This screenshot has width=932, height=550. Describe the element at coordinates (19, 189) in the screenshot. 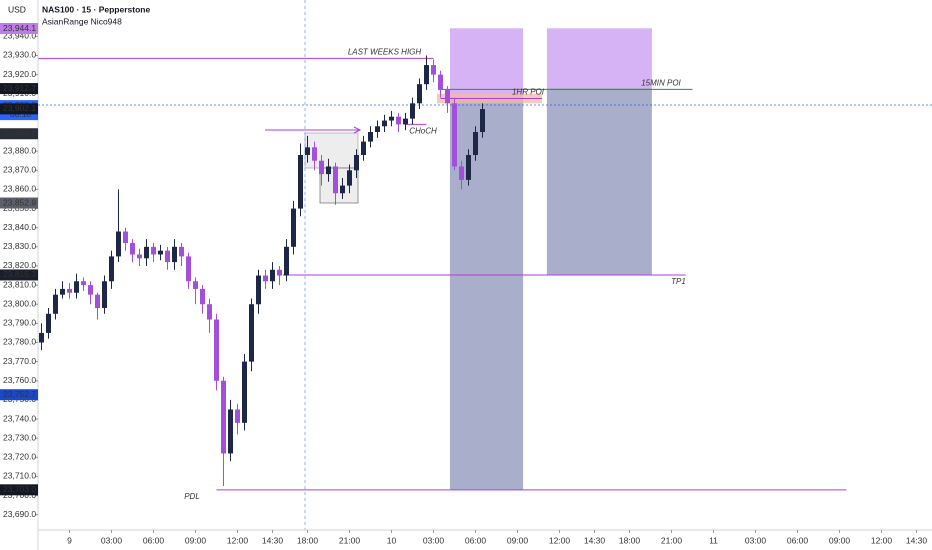

I see `y-tick-label: 23,860.0` at that location.